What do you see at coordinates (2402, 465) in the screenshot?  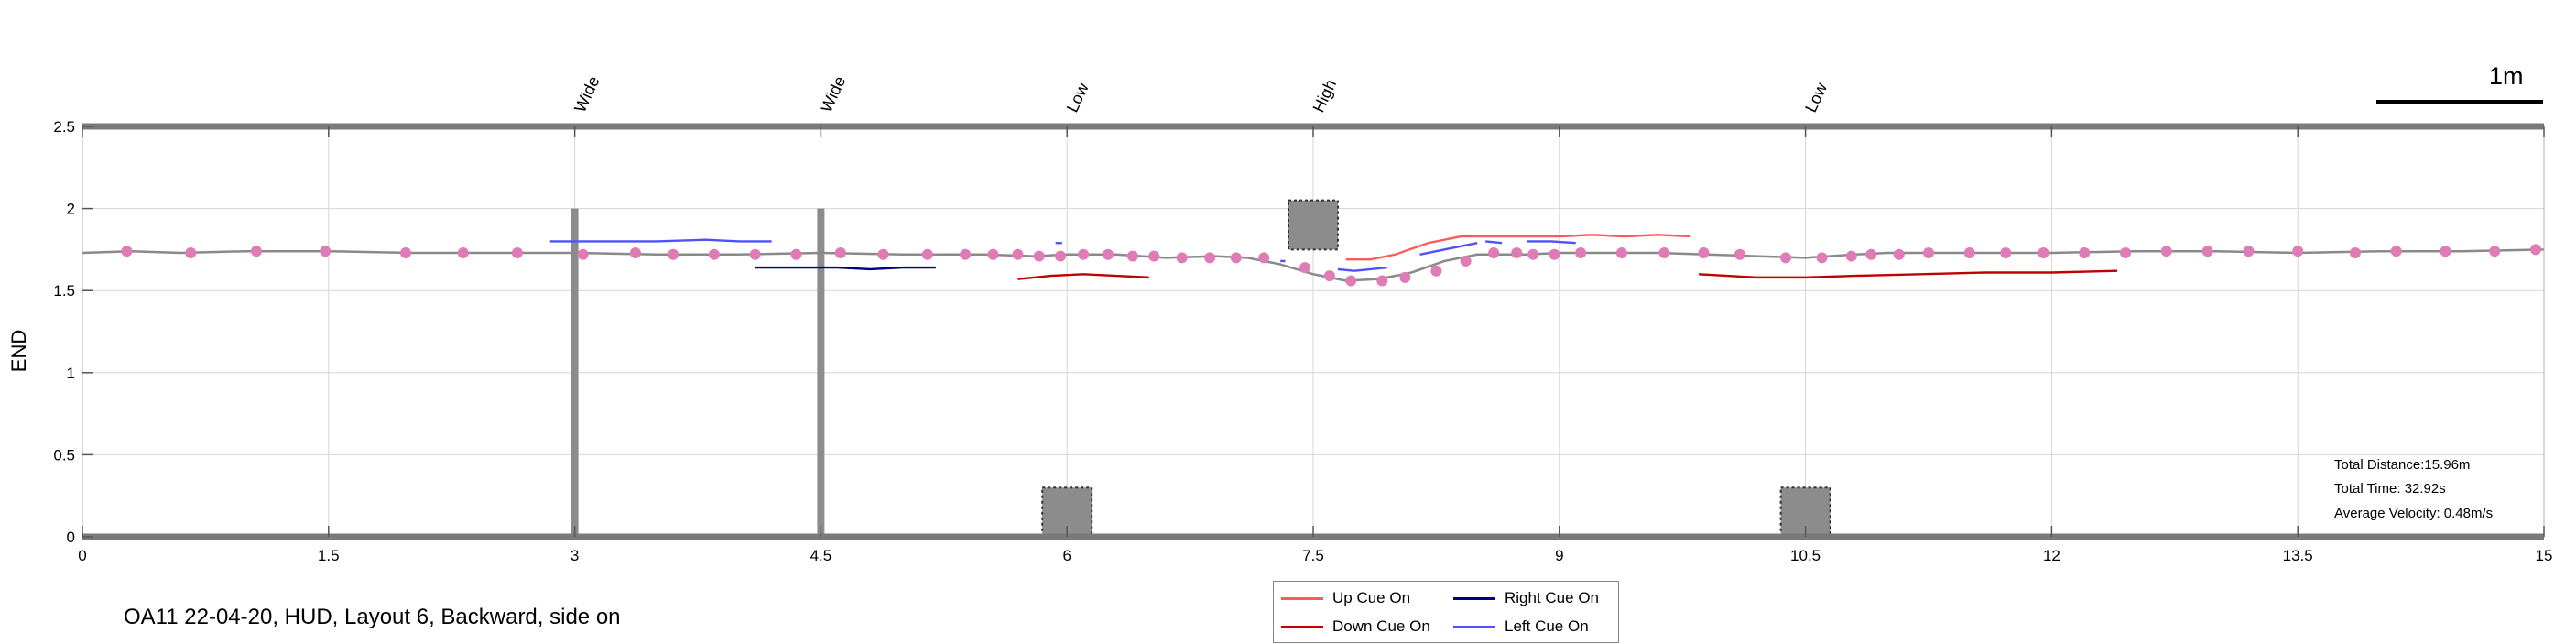 I see `total-distance-text: Total Distance:15.96m` at bounding box center [2402, 465].